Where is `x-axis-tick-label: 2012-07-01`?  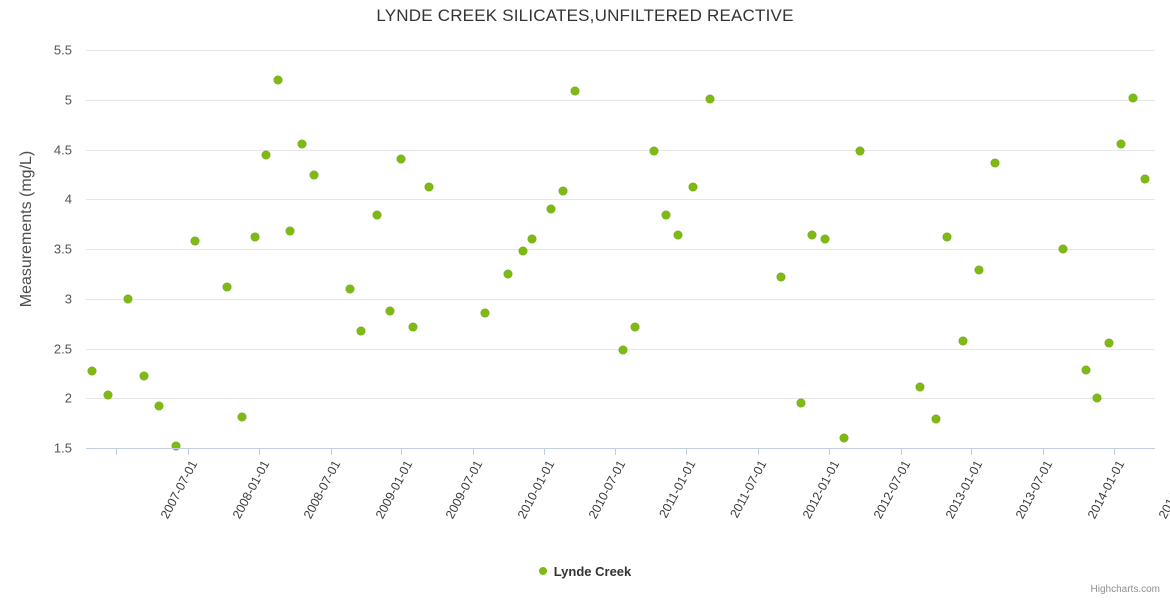
x-axis-tick-label: 2012-07-01 is located at coordinates (892, 490).